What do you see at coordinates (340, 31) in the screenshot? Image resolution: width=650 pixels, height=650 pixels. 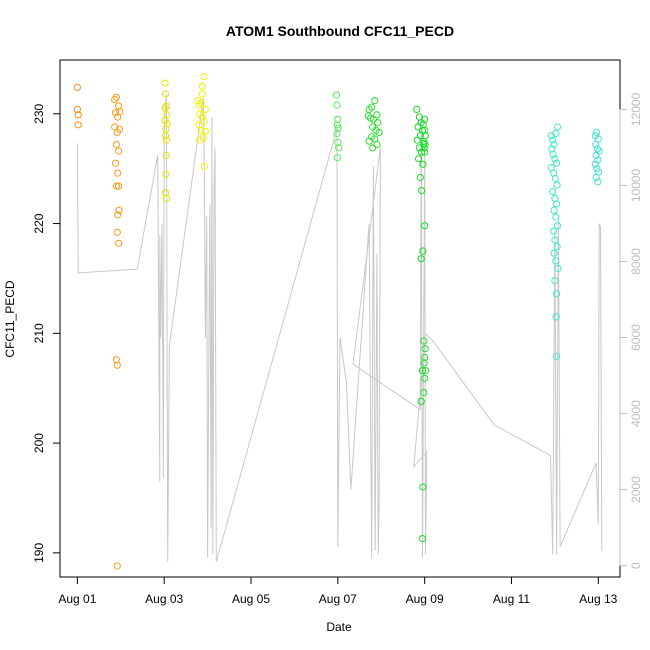 I see `chart-title: ATOM1 Southbound CFC11_PECD` at bounding box center [340, 31].